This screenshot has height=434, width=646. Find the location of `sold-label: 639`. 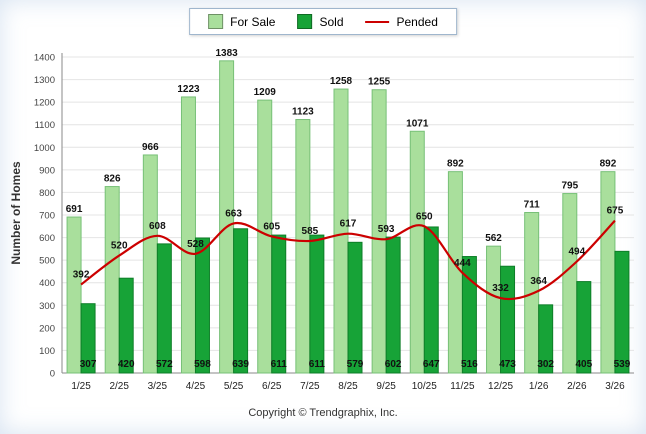

sold-label: 639 is located at coordinates (240, 364).